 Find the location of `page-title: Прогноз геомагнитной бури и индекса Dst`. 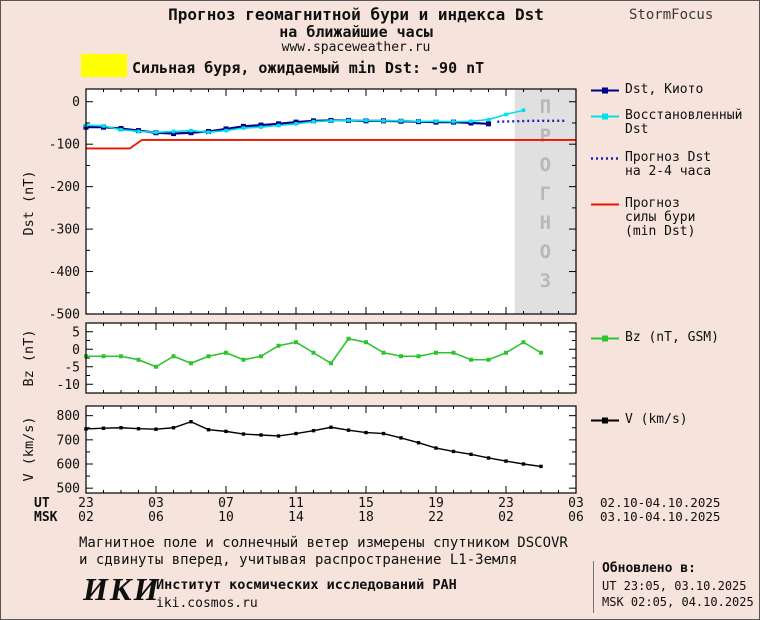

page-title: Прогноз геомагнитной бури и индекса Dst is located at coordinates (356, 14).